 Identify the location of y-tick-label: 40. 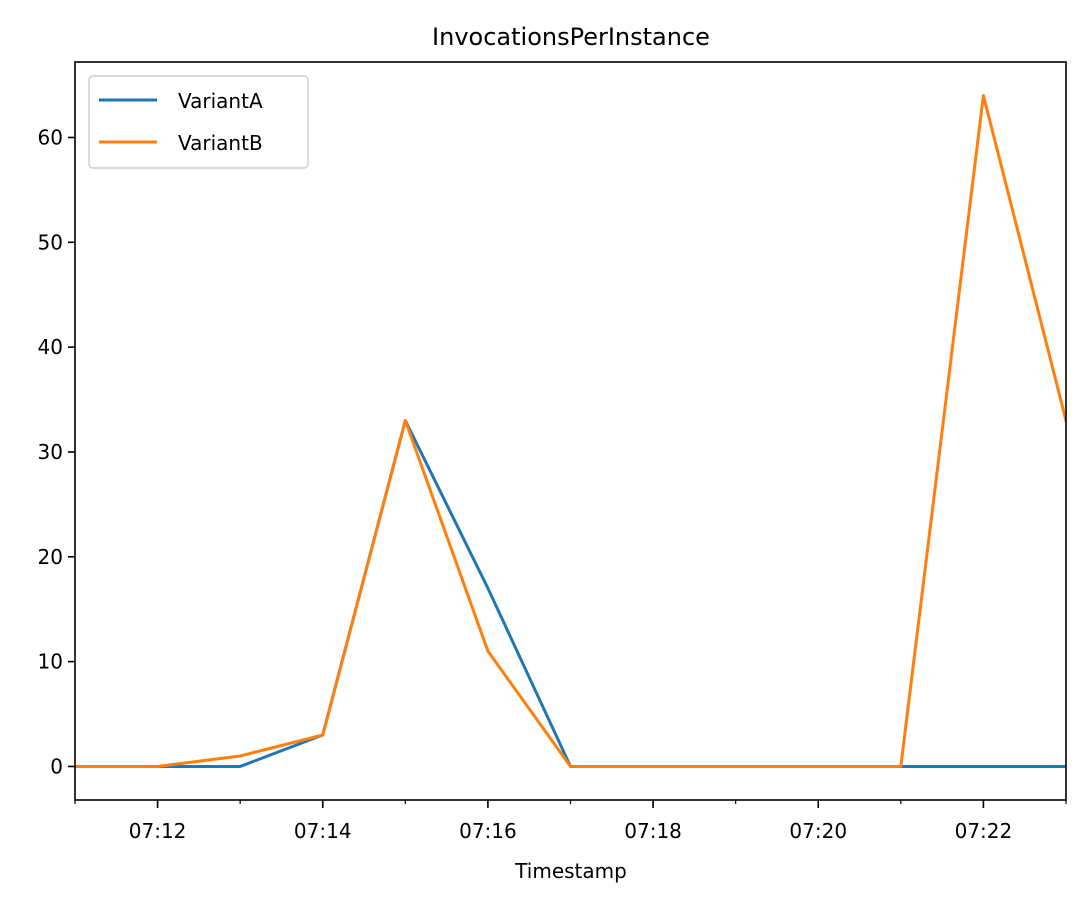
(50, 347).